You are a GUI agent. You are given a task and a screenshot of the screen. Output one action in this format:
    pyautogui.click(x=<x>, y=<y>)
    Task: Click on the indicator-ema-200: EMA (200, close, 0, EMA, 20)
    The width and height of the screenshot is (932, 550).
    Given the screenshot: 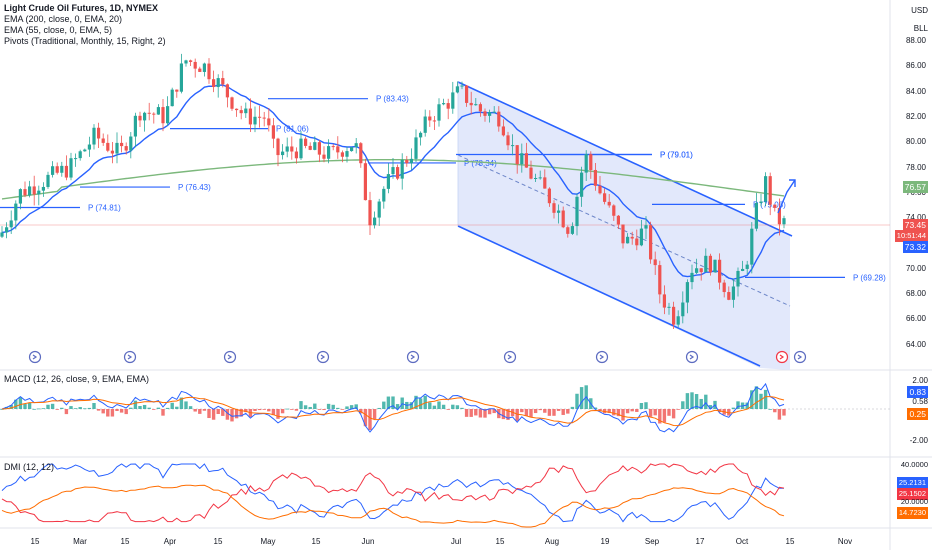 What is the action you would take?
    pyautogui.click(x=63, y=19)
    